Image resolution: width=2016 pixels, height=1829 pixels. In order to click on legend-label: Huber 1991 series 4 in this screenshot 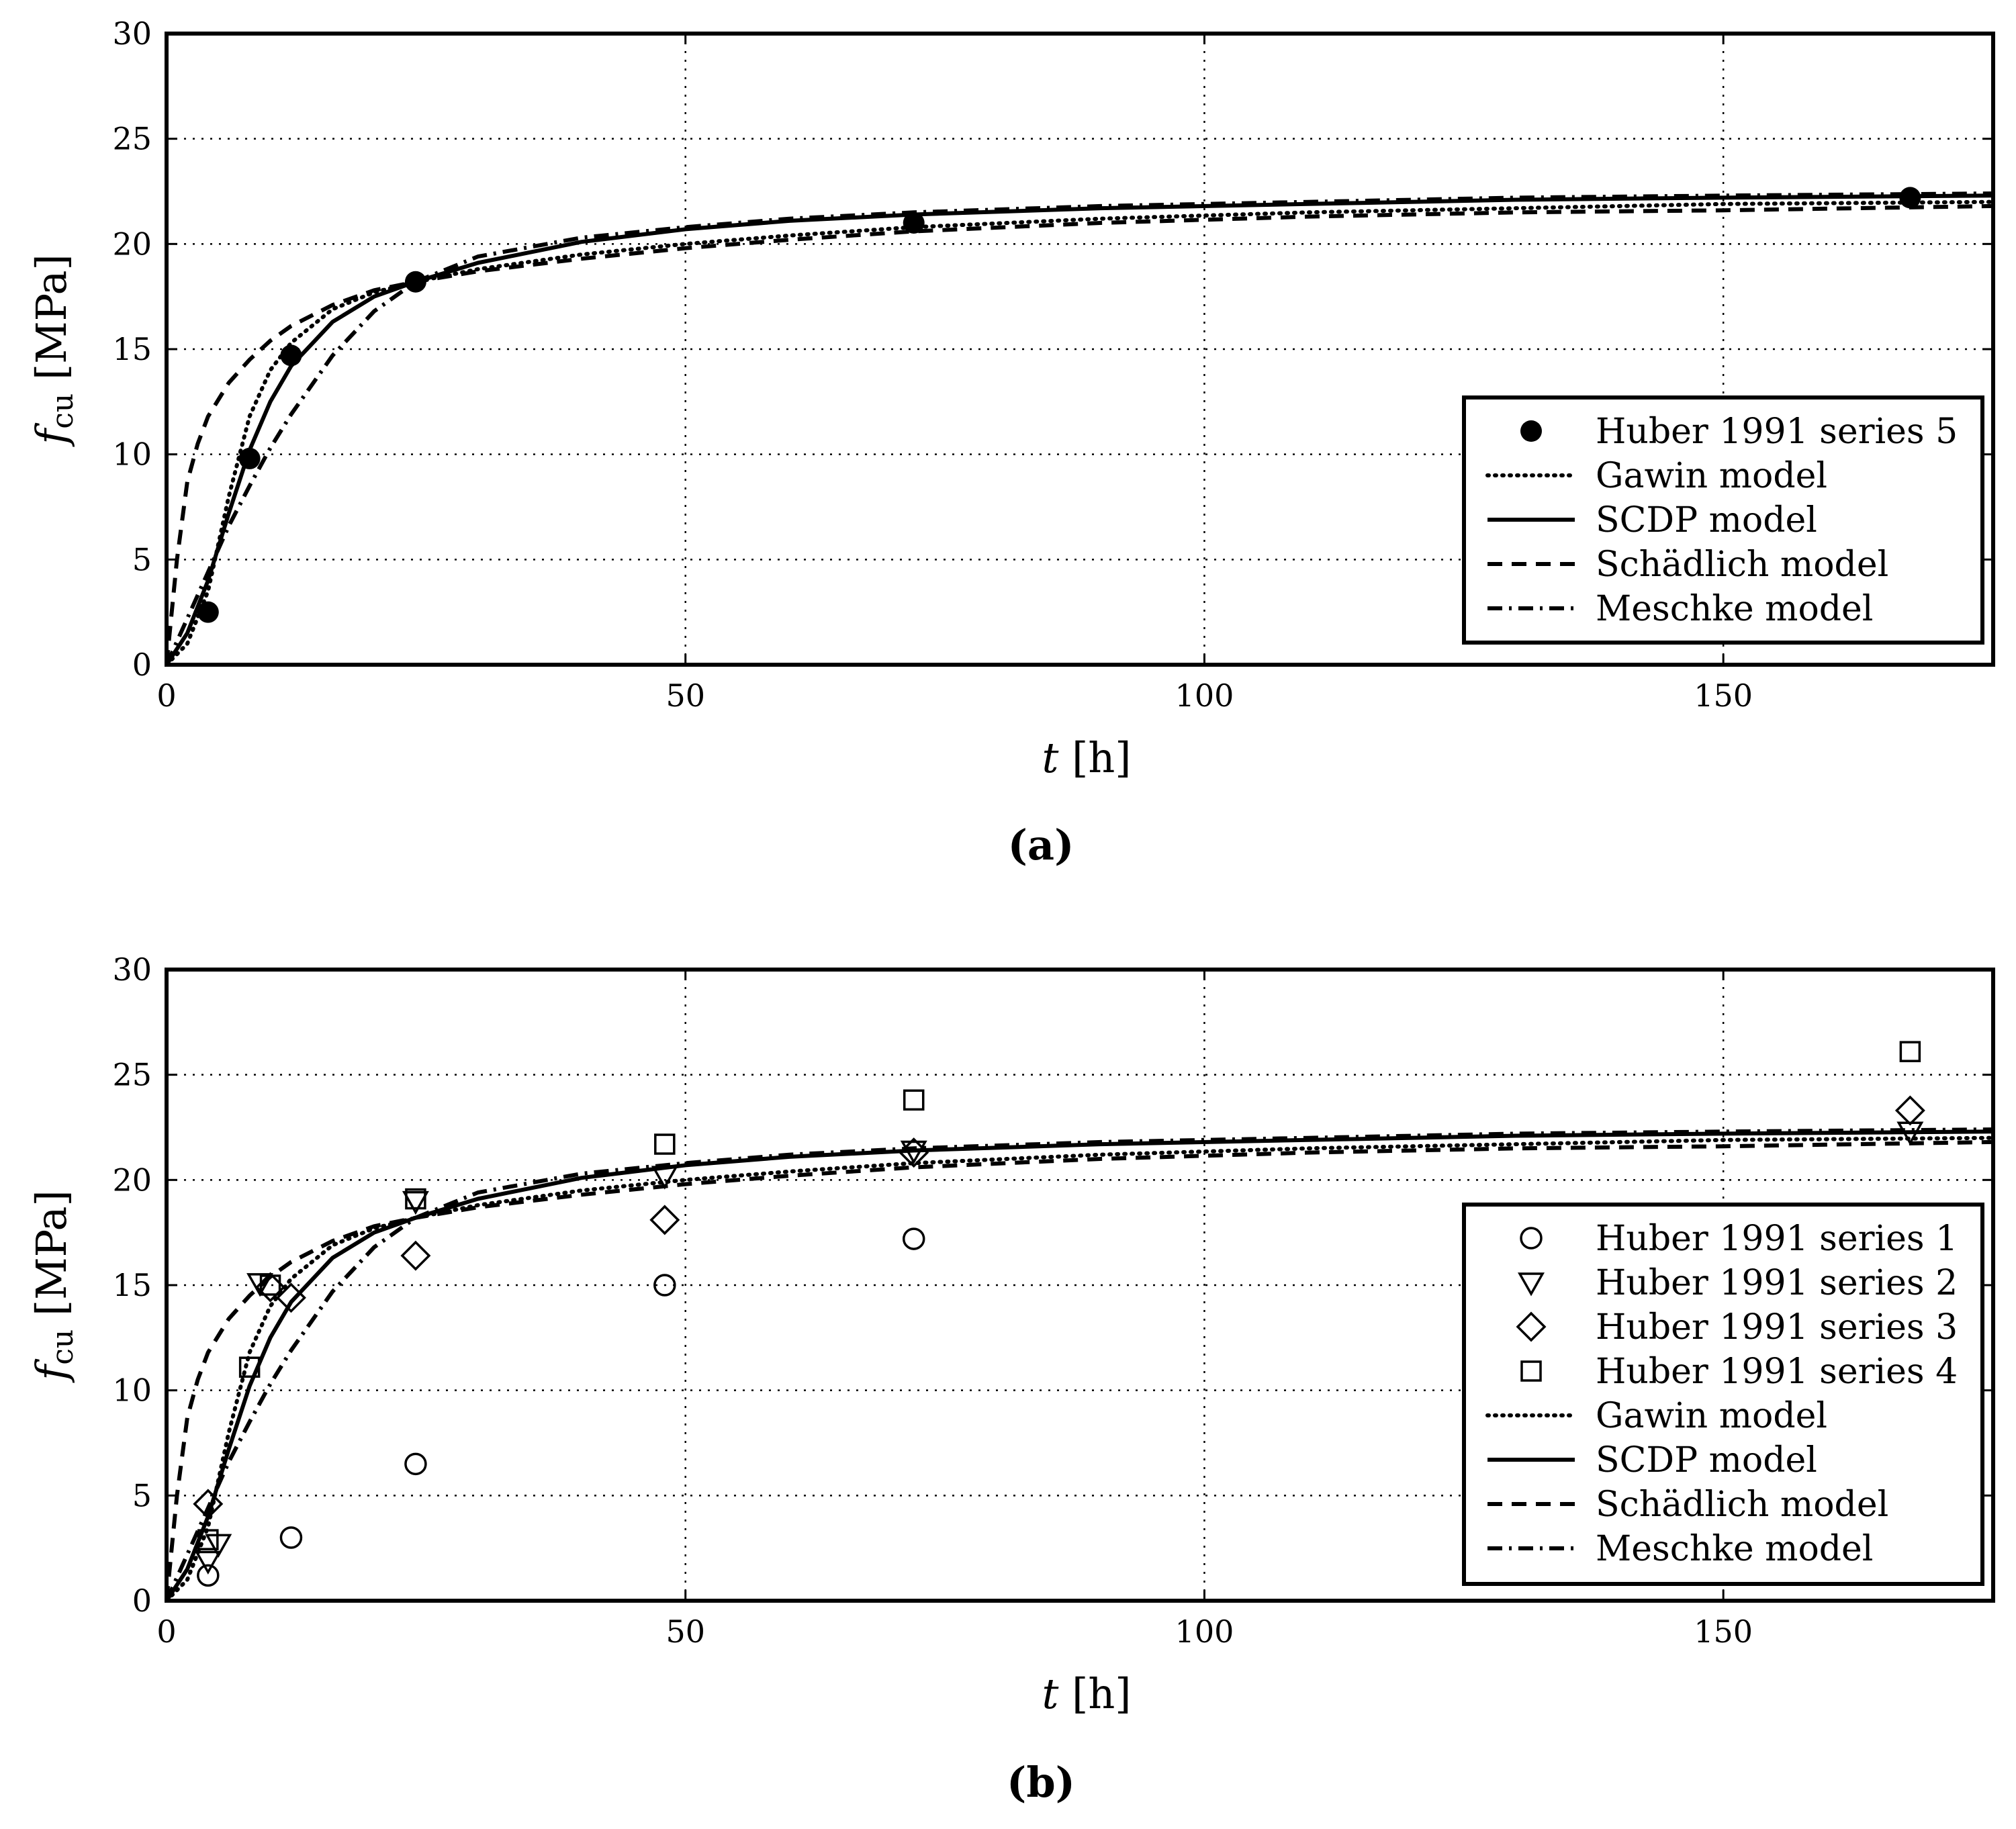, I will do `click(1777, 1372)`.